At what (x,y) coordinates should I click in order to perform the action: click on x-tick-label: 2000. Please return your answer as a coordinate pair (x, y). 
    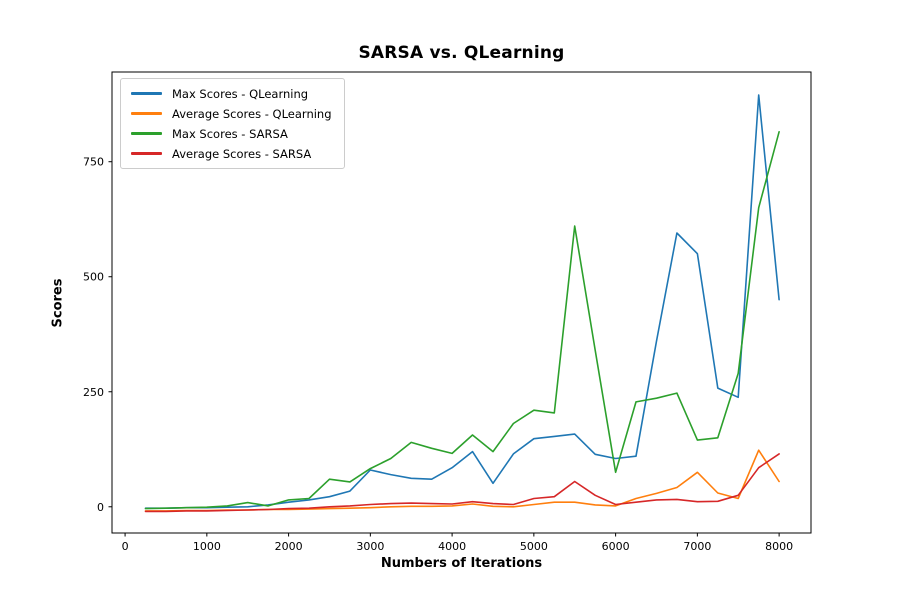
    Looking at the image, I should click on (289, 546).